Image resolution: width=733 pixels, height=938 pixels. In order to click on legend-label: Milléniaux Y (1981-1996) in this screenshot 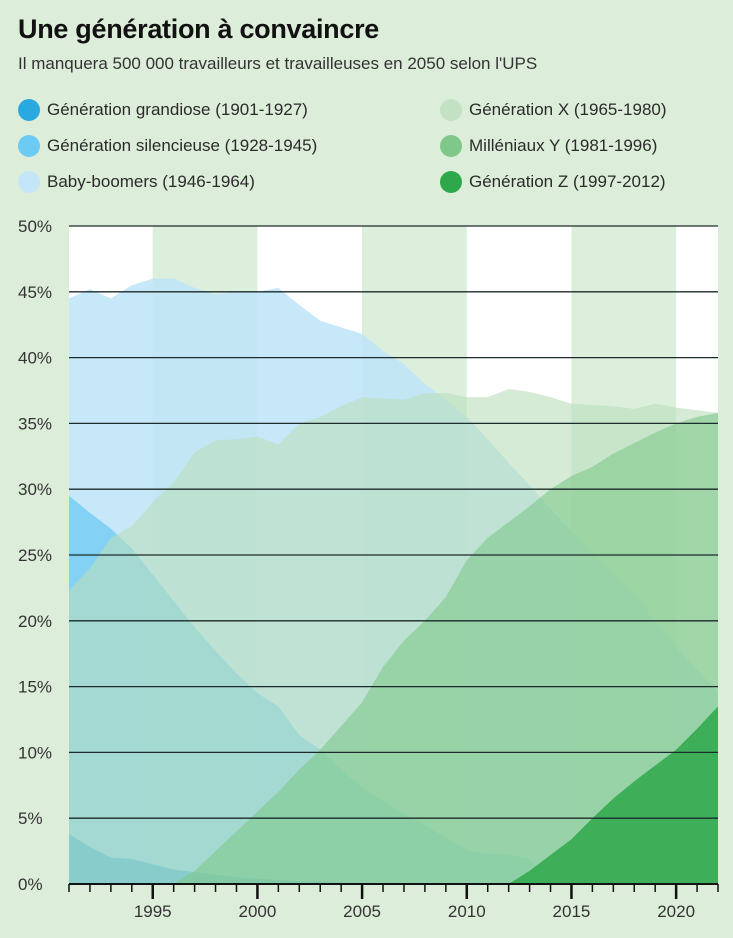, I will do `click(563, 145)`.